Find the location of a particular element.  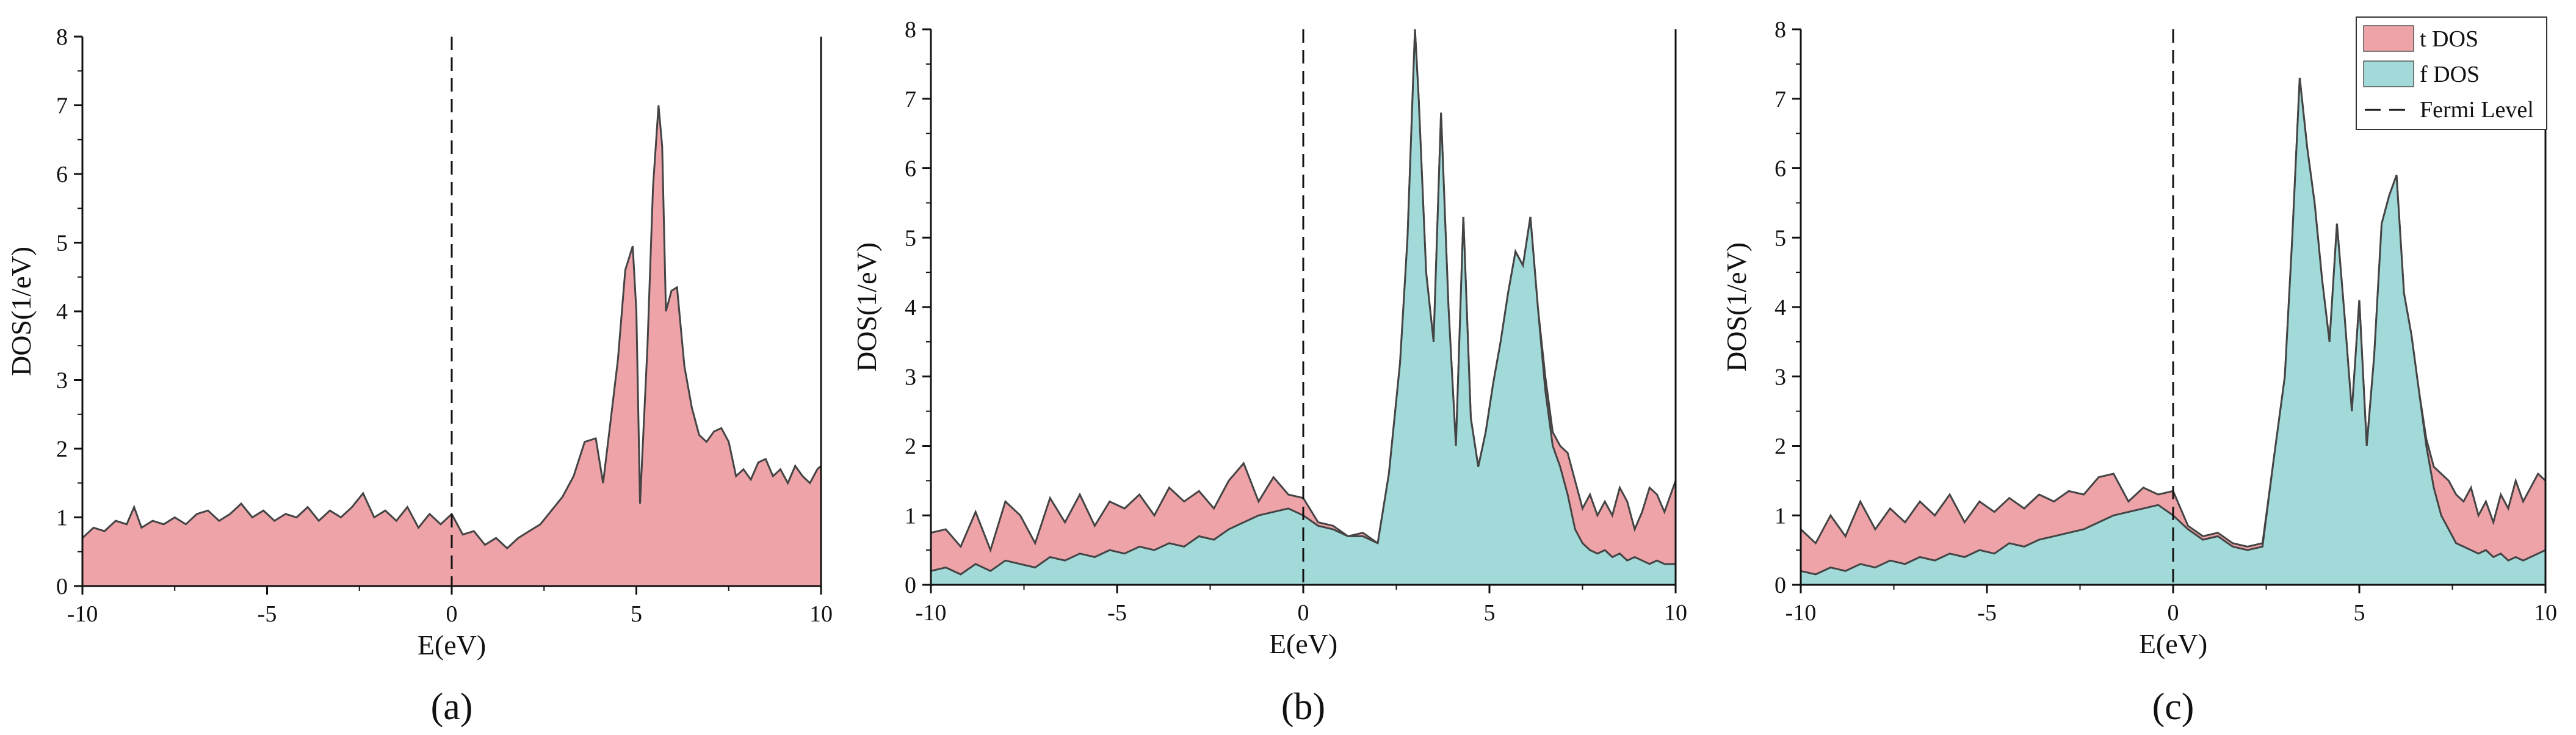

legend-swatch-t-dos is located at coordinates (2388, 38).